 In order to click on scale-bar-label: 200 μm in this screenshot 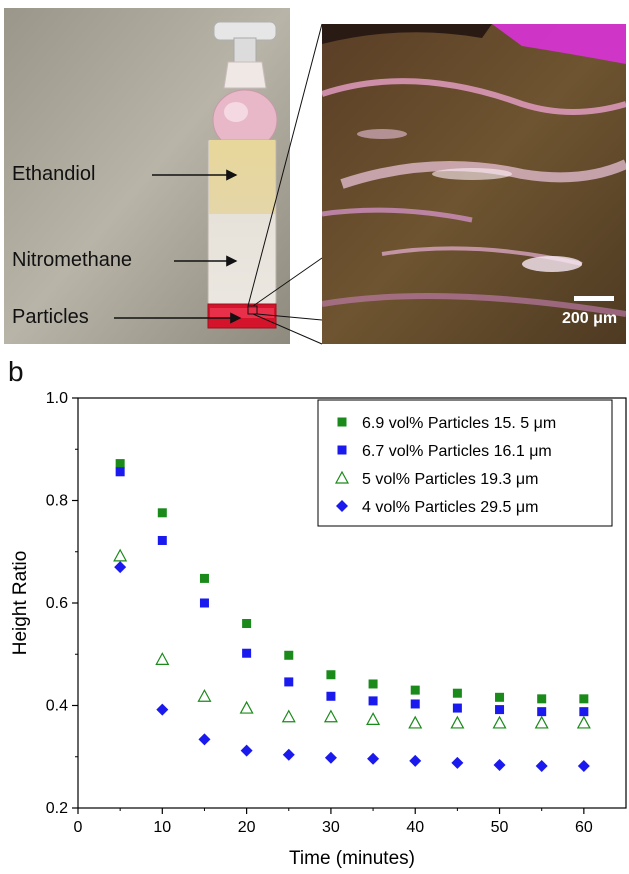, I will do `click(590, 318)`.